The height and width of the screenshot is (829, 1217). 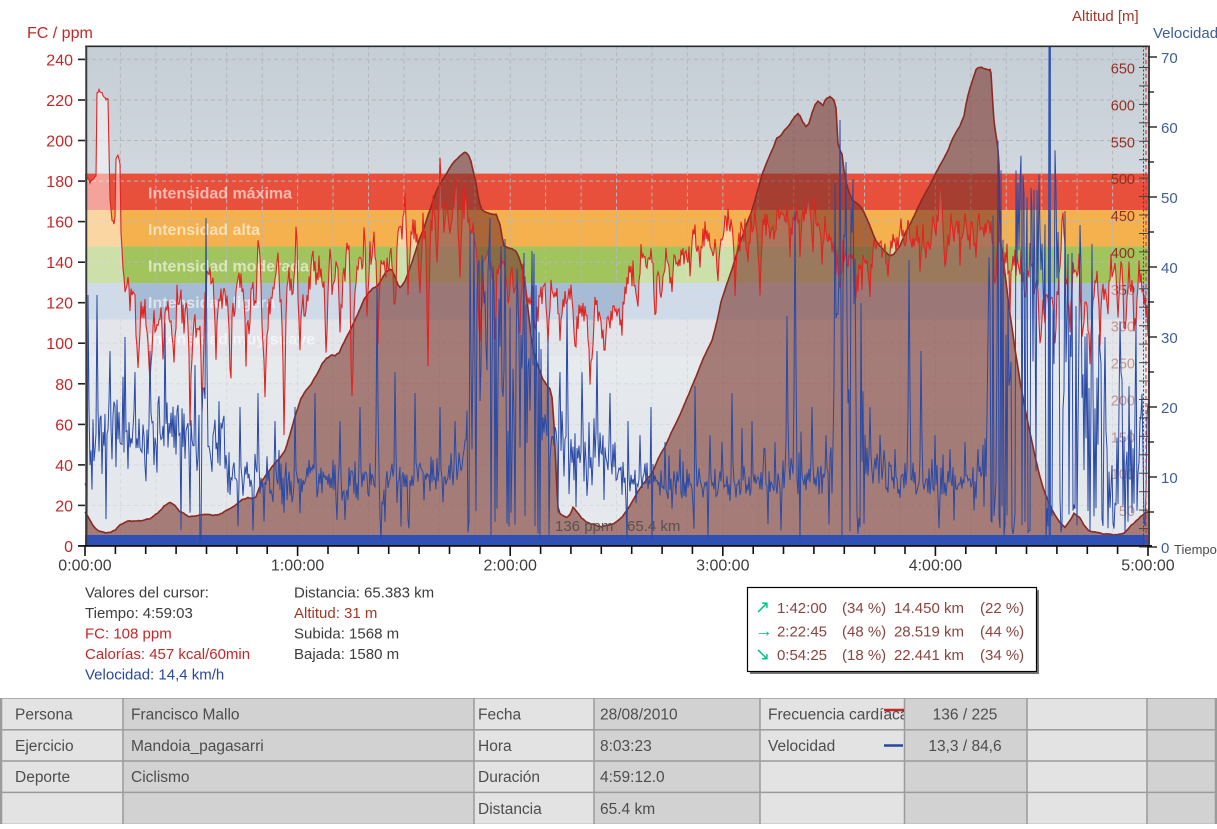 What do you see at coordinates (802, 632) in the screenshot?
I see `svg-text: 2:22:45` at bounding box center [802, 632].